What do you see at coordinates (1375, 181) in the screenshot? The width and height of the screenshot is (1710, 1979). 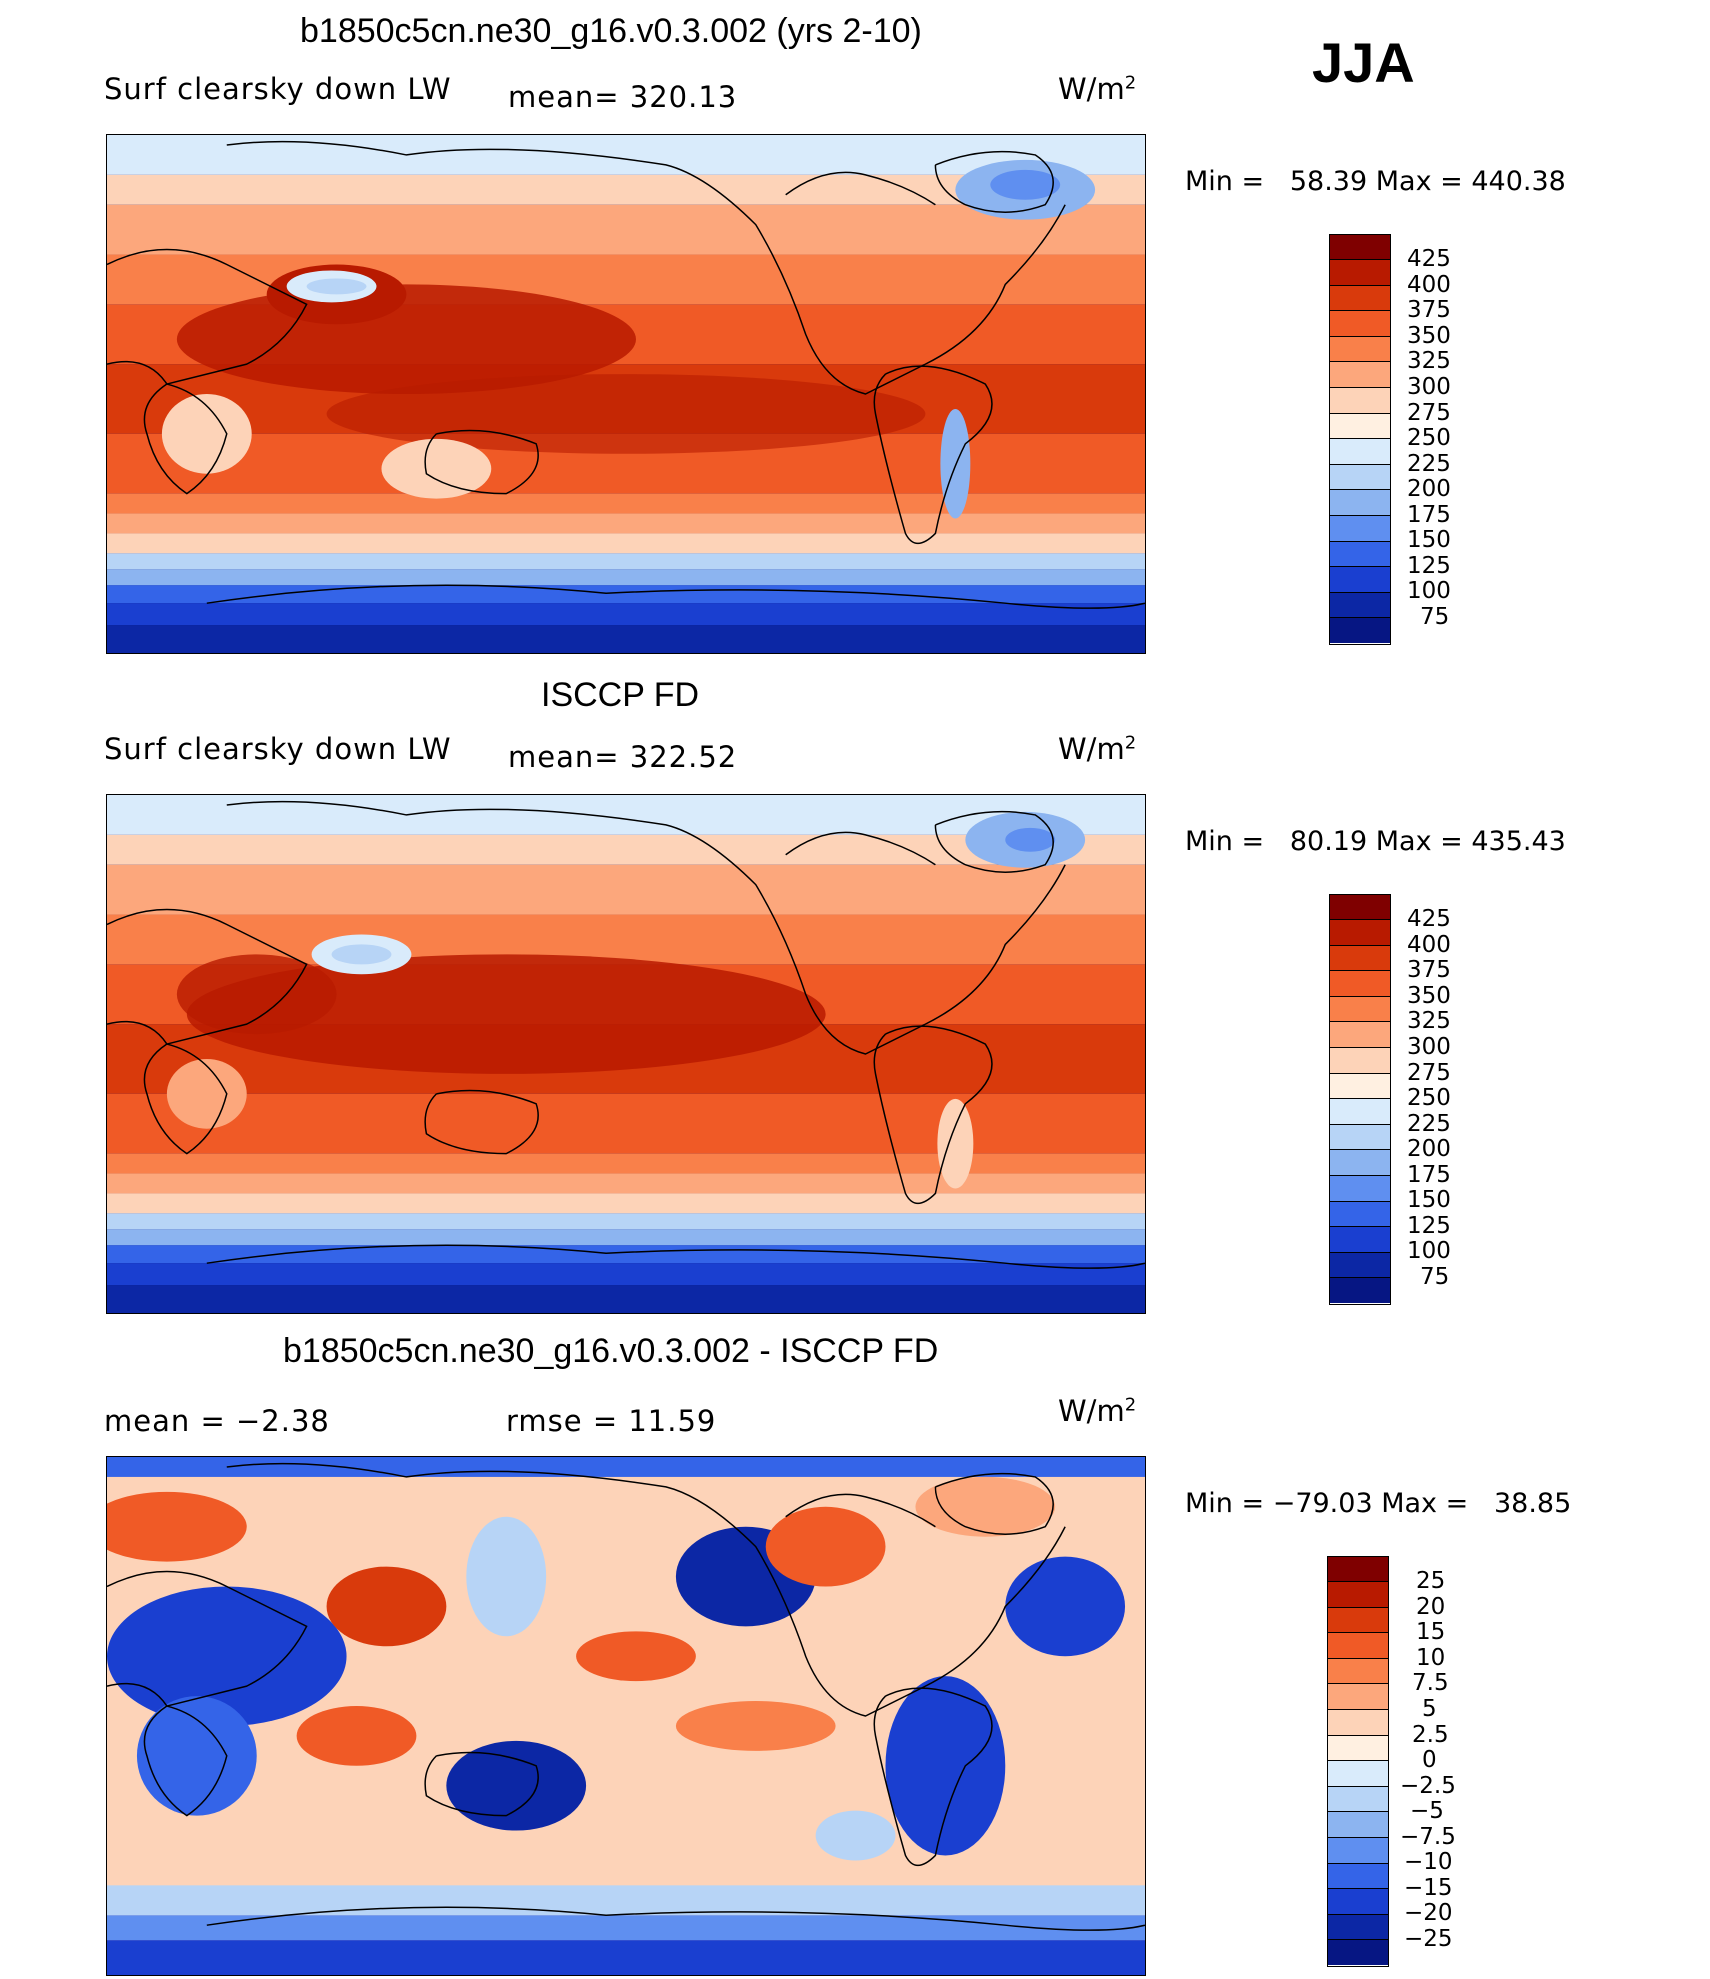 I see `panel1-minmax: Min = 58.39 Max = 440.38` at bounding box center [1375, 181].